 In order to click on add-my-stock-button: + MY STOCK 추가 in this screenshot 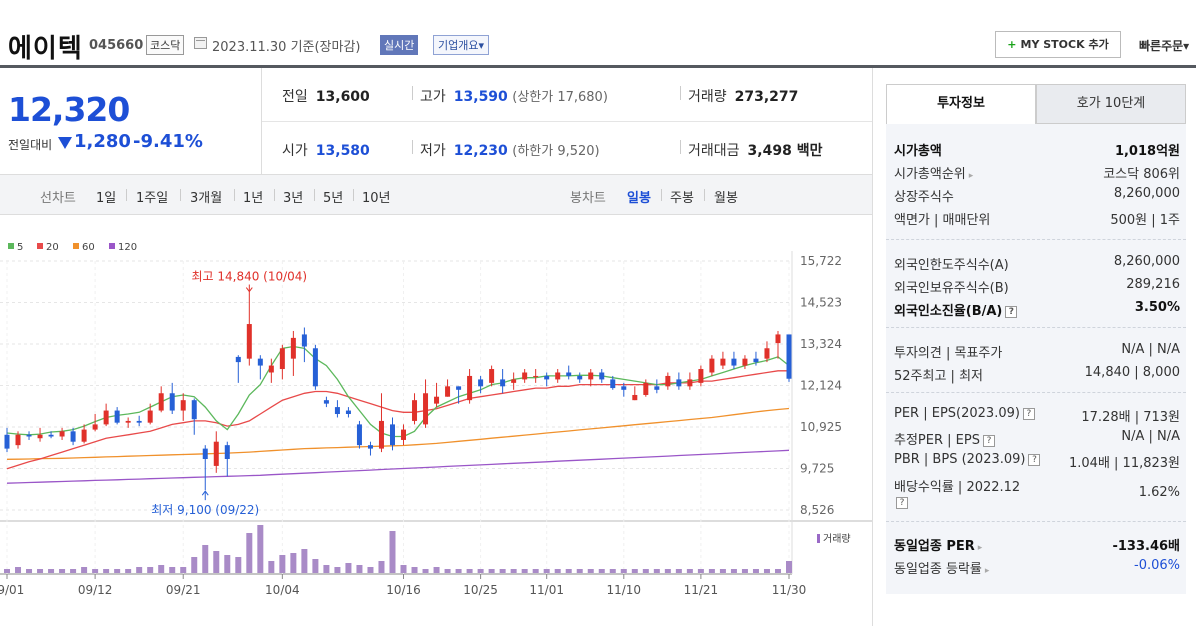, I will do `click(1058, 44)`.